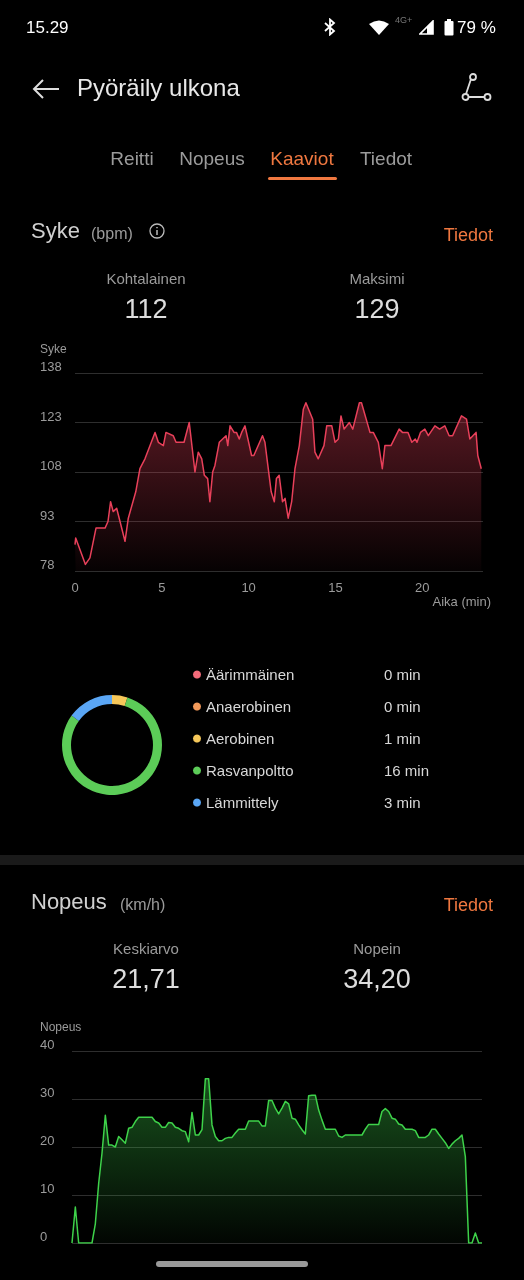 Image resolution: width=524 pixels, height=1280 pixels. What do you see at coordinates (61, 1027) in the screenshot?
I see `y-axis-title: Nopeus` at bounding box center [61, 1027].